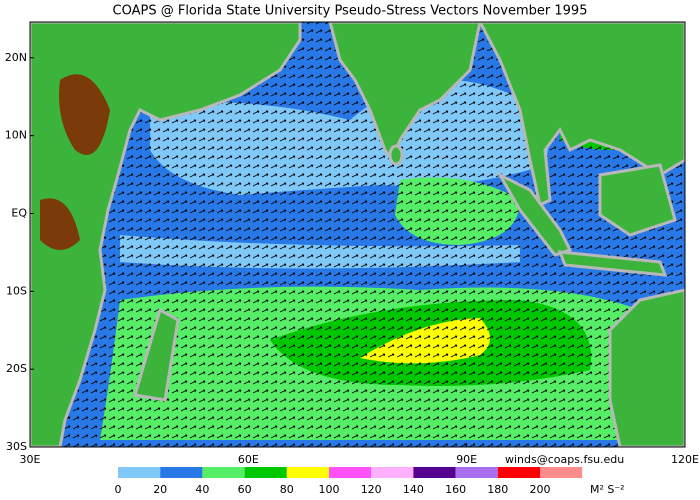  I want to click on land-sumatra, so click(534, 214).